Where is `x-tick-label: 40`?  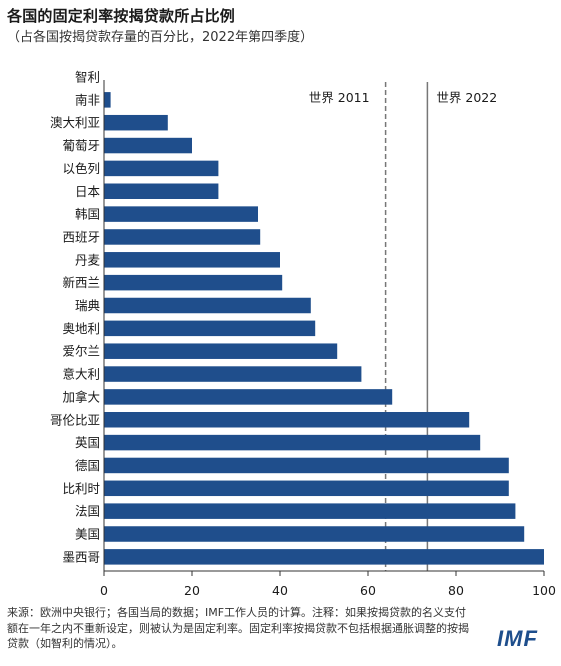
x-tick-label: 40 is located at coordinates (280, 590).